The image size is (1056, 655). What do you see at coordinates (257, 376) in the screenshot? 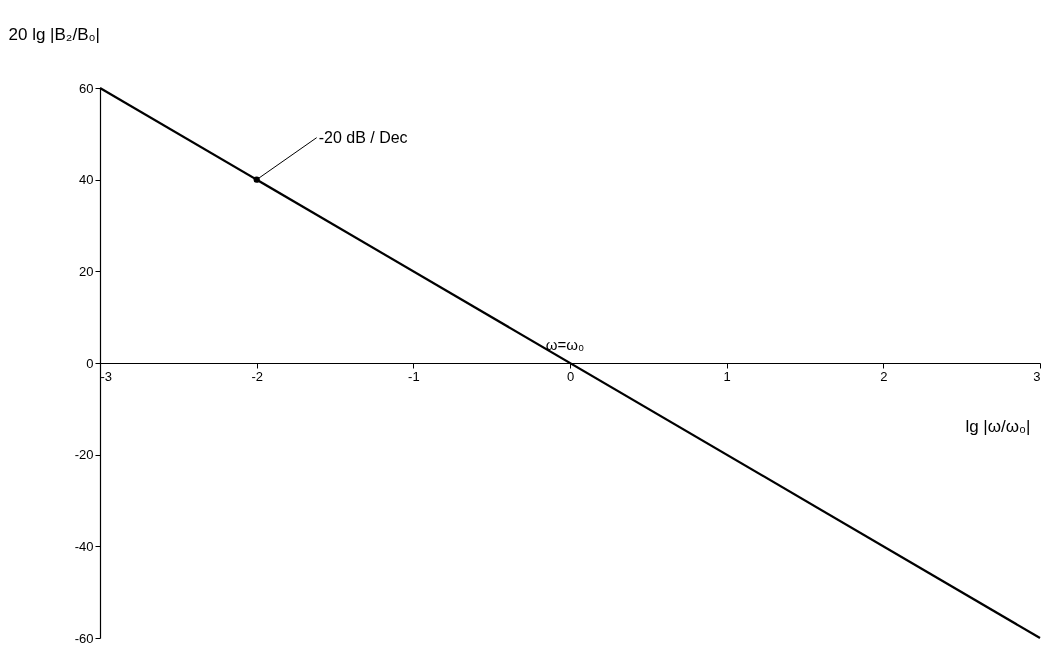
I see `x-tick-label: -2` at bounding box center [257, 376].